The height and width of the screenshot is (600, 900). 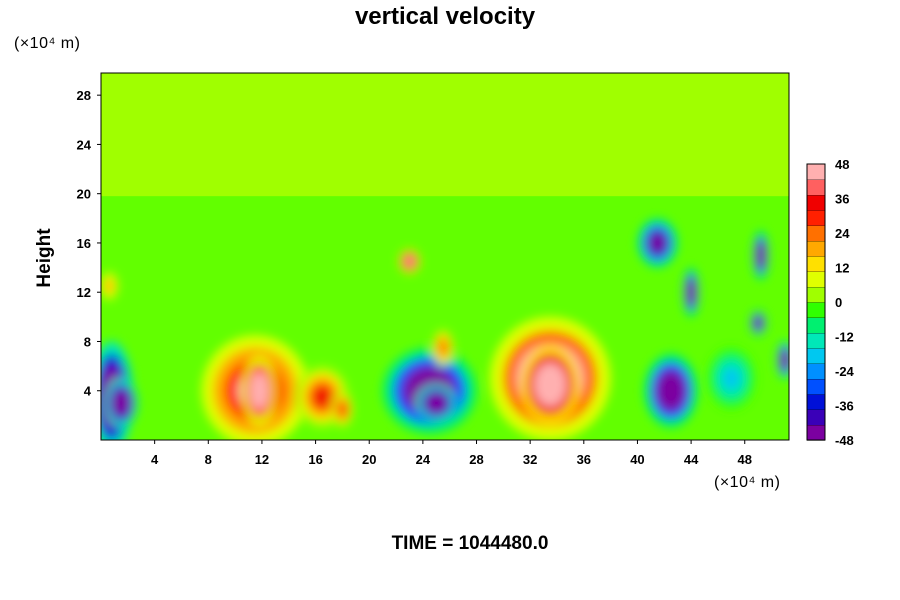 What do you see at coordinates (476, 459) in the screenshot?
I see `x-tick-label-6: 28` at bounding box center [476, 459].